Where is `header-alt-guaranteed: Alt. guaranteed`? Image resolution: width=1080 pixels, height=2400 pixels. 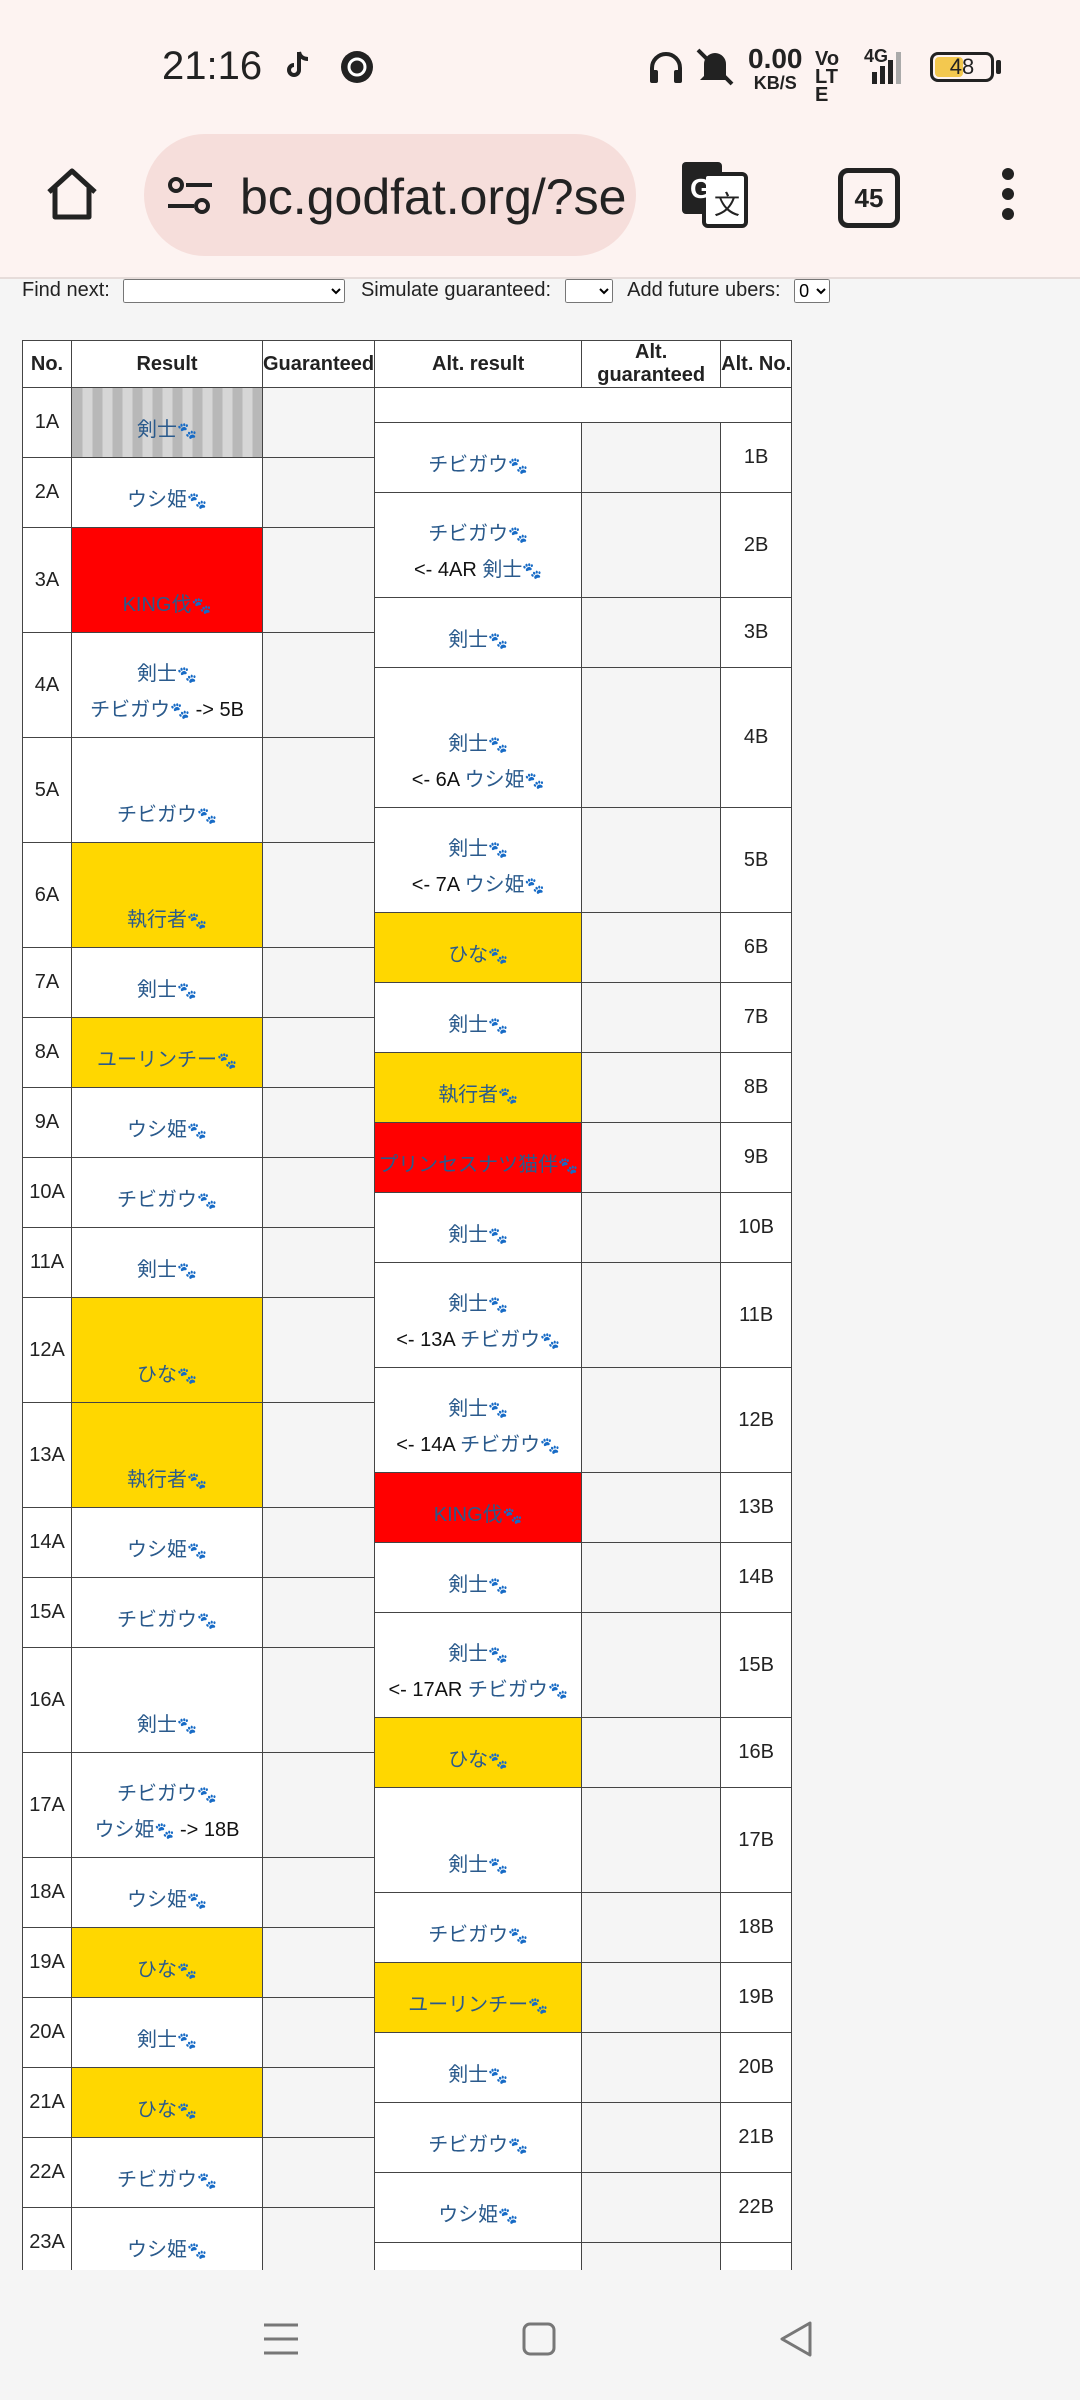
header-alt-guaranteed: Alt. guaranteed is located at coordinates (651, 364).